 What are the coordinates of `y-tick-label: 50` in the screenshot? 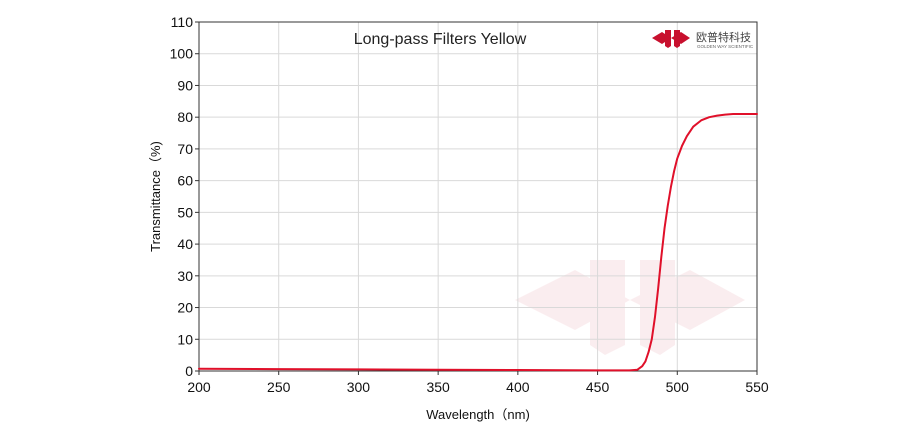 It's located at (185, 212).